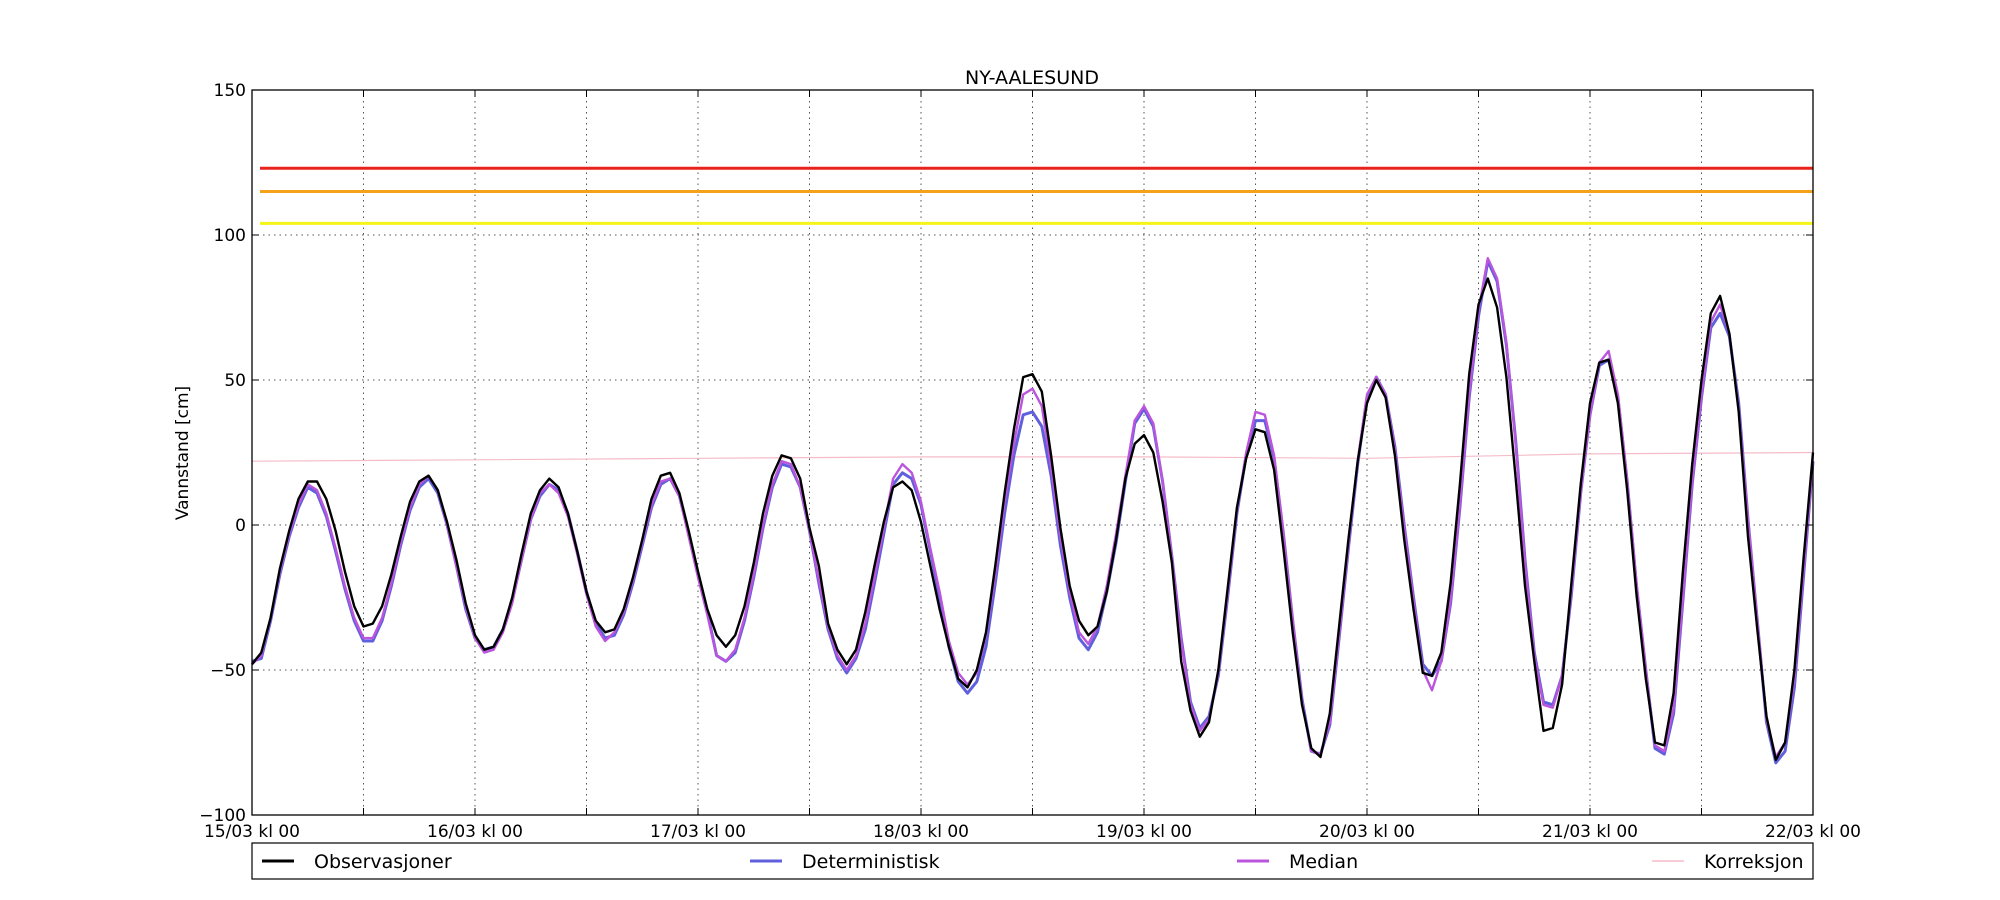 The height and width of the screenshot is (900, 2000). What do you see at coordinates (1032, 456) in the screenshot?
I see `series-line-korreksjon` at bounding box center [1032, 456].